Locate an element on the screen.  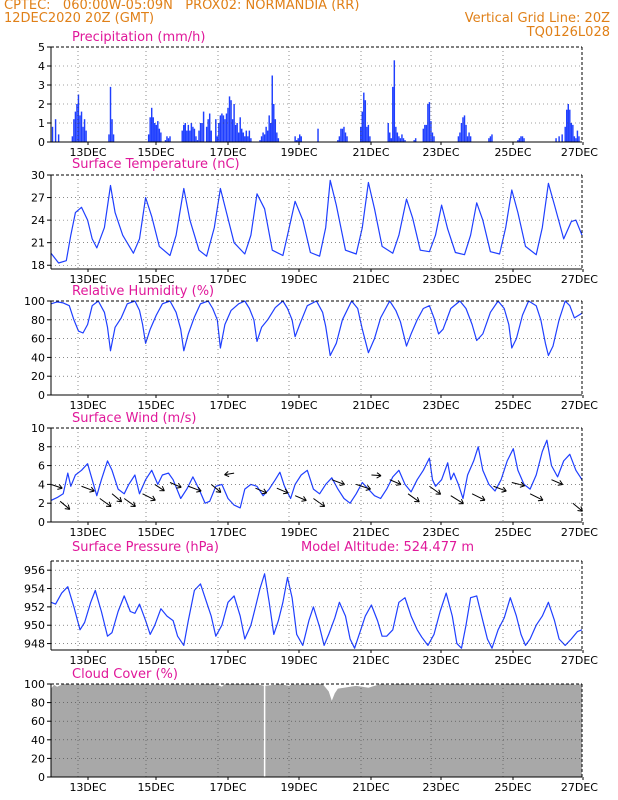
y-tick-label: 954 is located at coordinates (34, 589).